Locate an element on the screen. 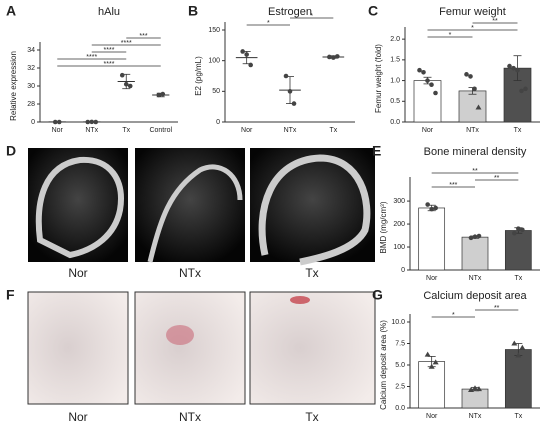  y-tick-label: 1.0 is located at coordinates (395, 80).